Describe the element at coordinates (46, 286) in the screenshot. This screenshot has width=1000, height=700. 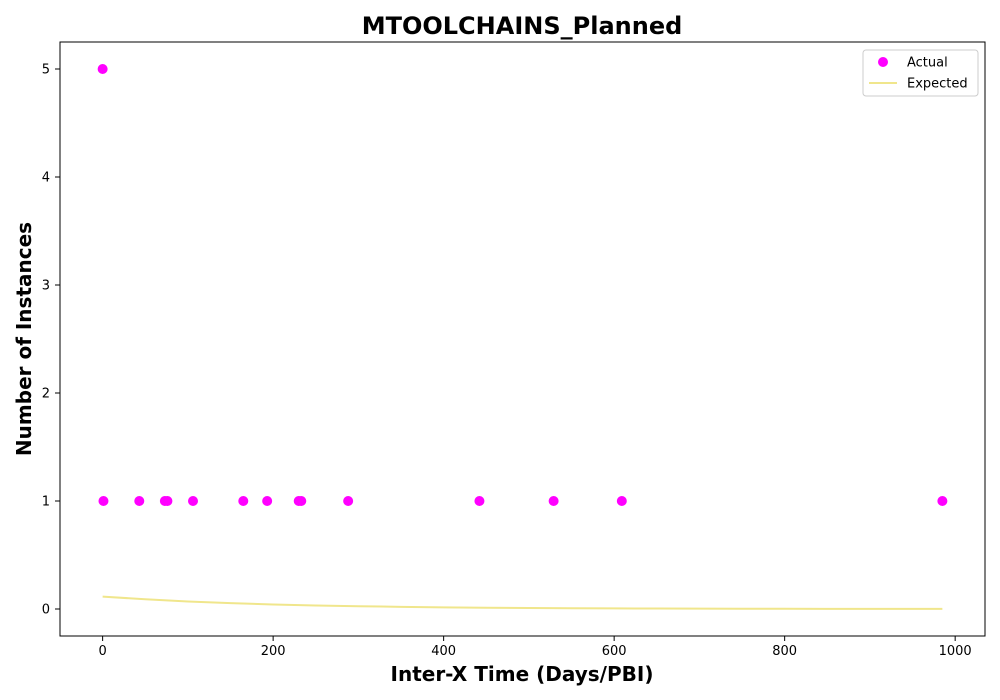
I see `y-tick-label: 3` at that location.